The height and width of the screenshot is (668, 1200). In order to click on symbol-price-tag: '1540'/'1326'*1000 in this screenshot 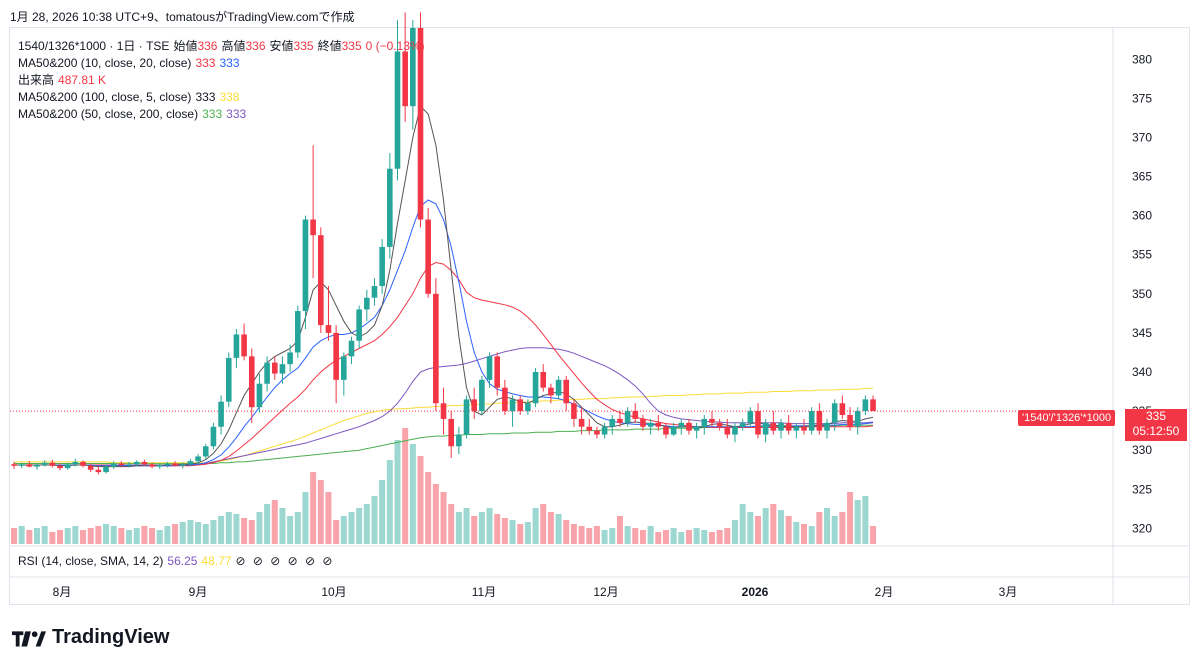, I will do `click(1067, 418)`.